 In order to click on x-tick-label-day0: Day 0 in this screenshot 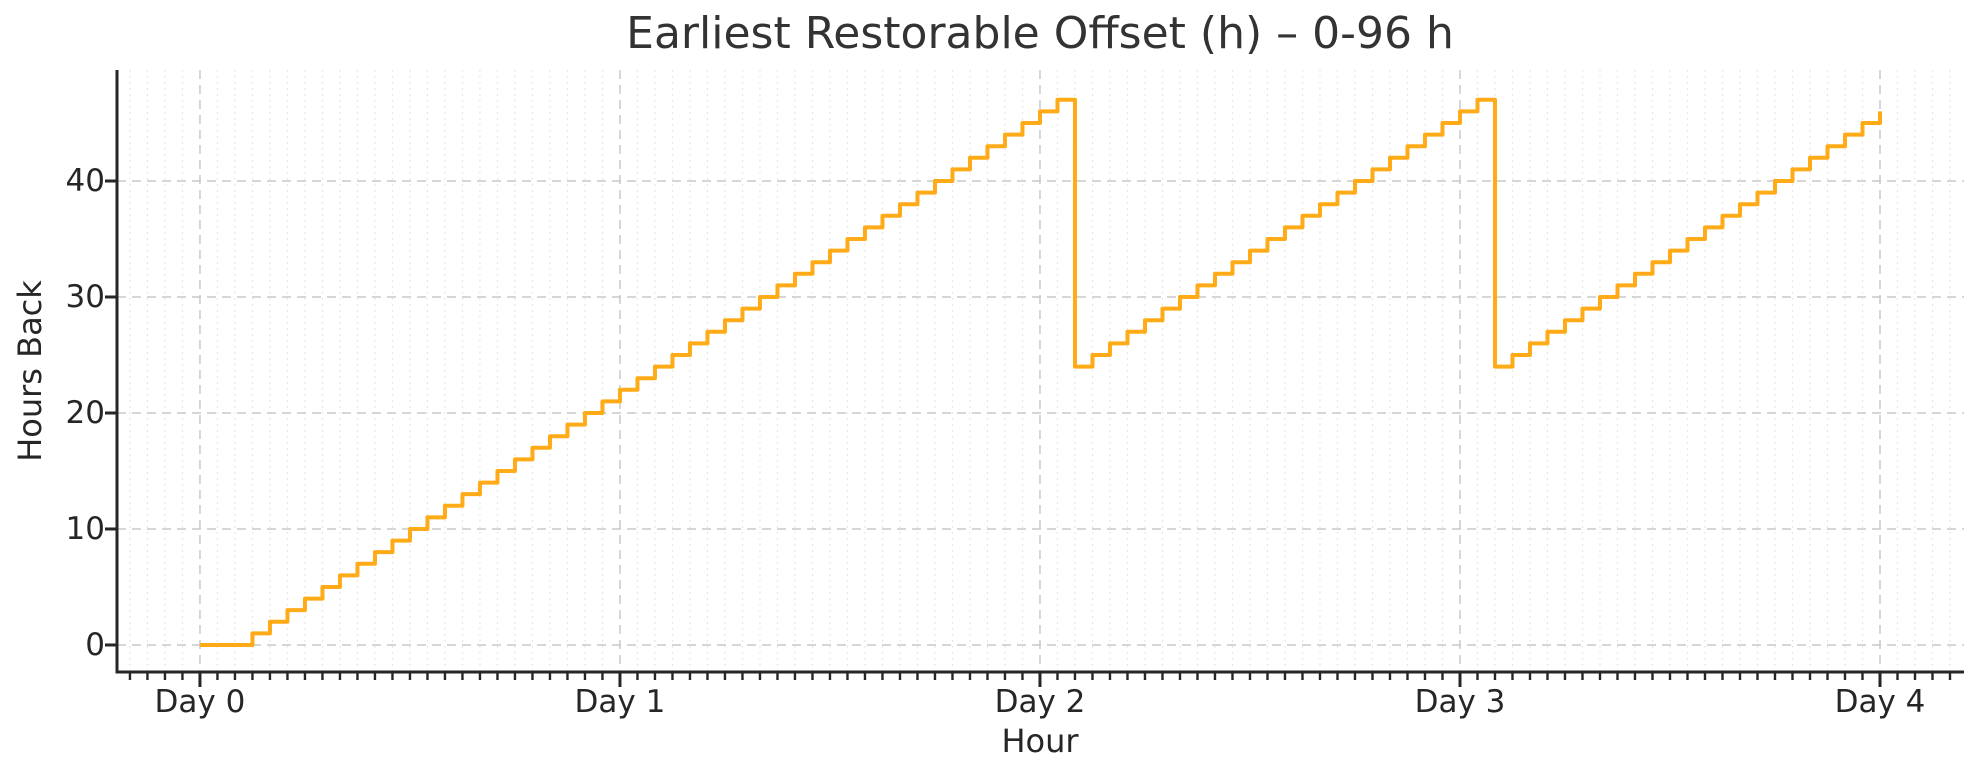, I will do `click(200, 702)`.